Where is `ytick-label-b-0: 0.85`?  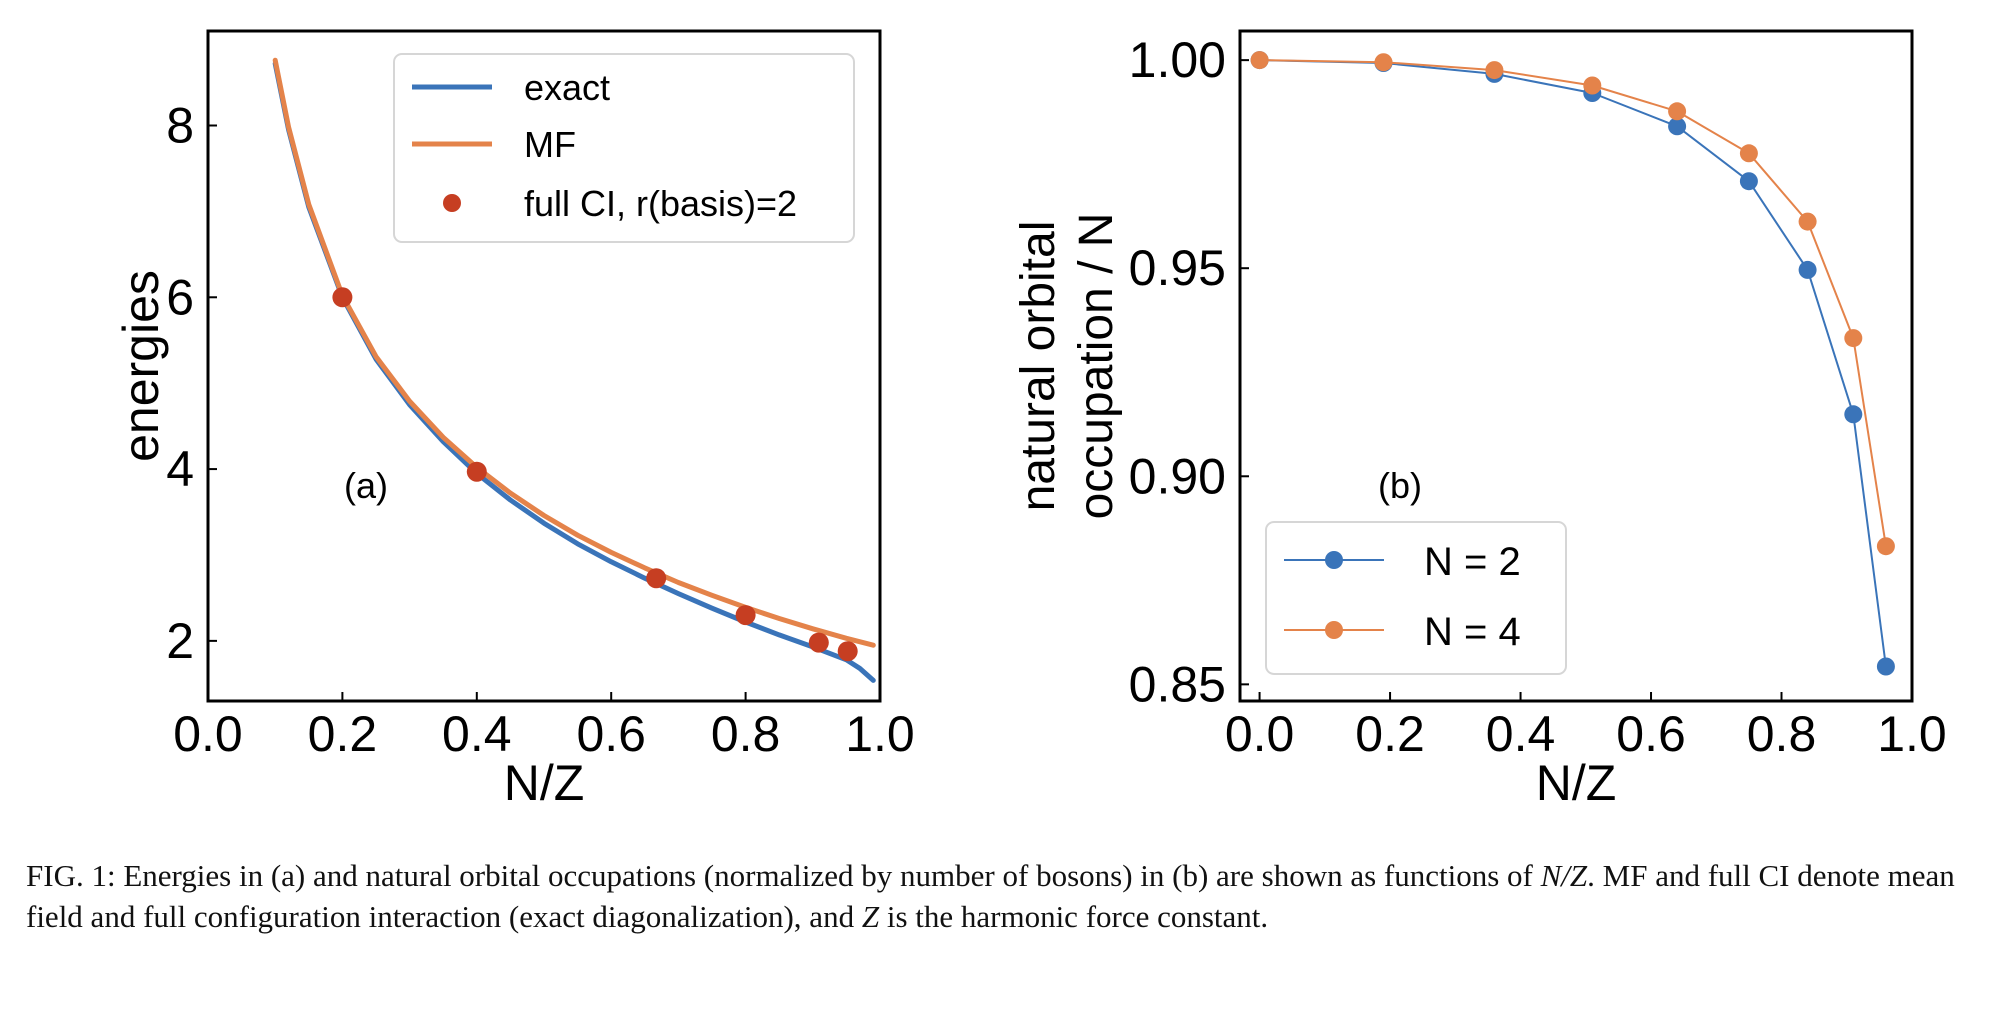 ytick-label-b-0: 0.85 is located at coordinates (1177, 684).